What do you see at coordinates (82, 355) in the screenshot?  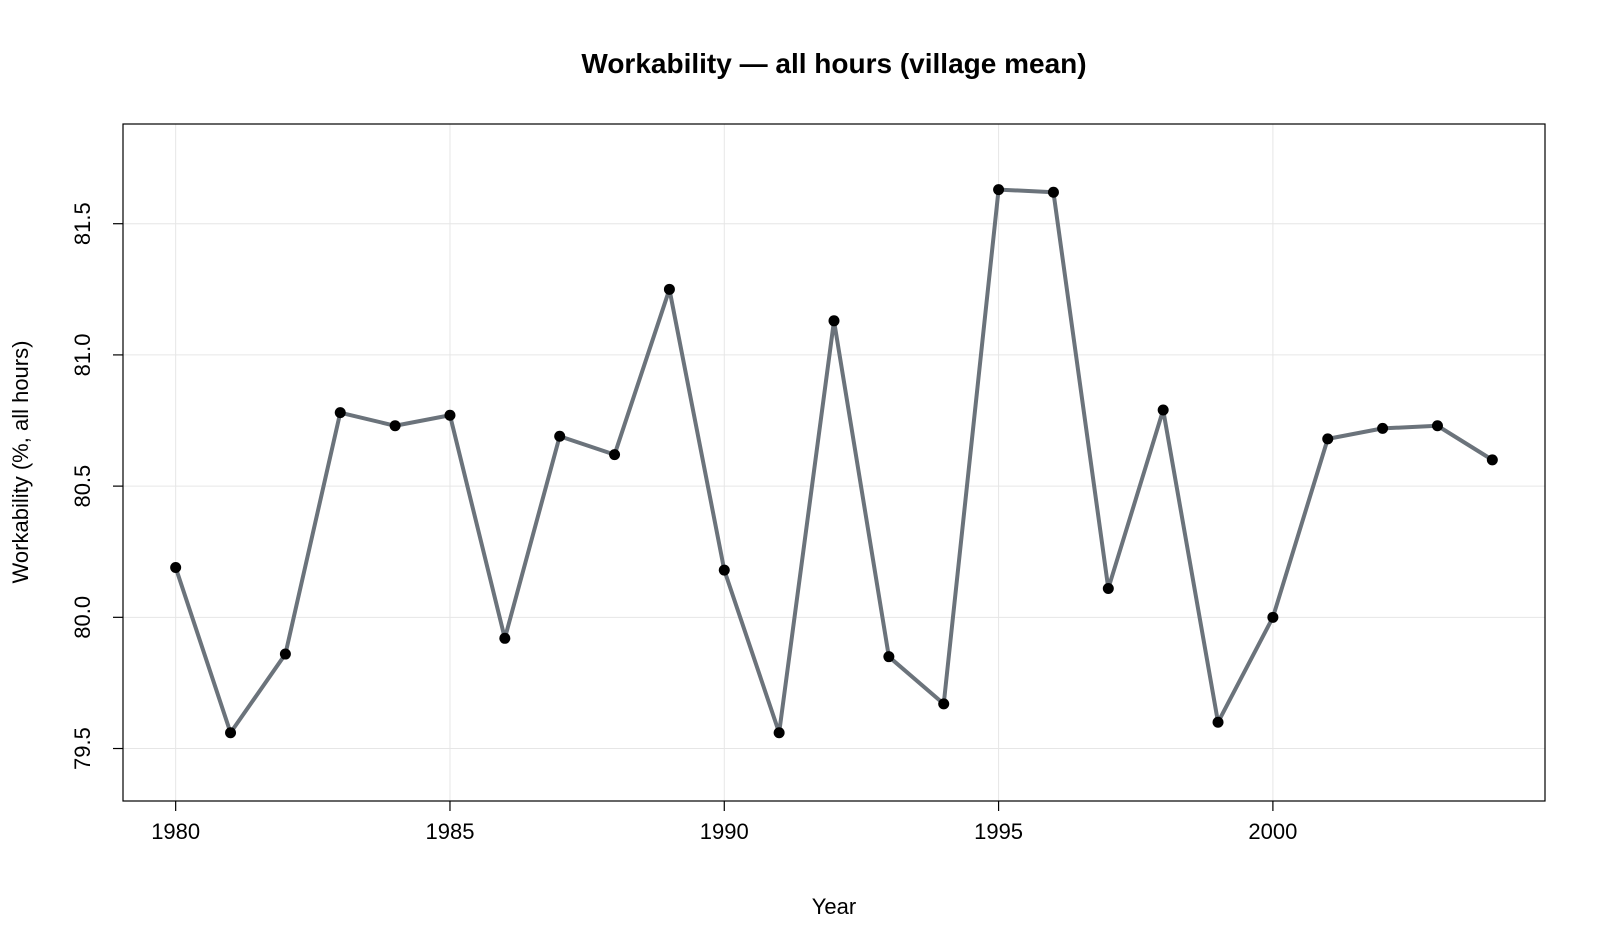 I see `y-tick-label: 81.0` at bounding box center [82, 355].